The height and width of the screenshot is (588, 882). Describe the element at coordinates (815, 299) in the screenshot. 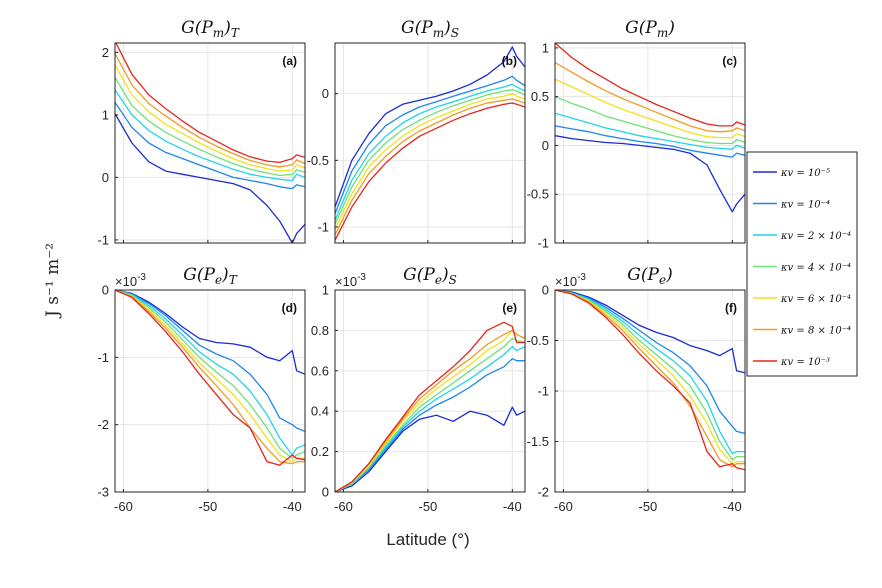

I see `legend-label: κv = 6 × 10⁻⁴` at that location.